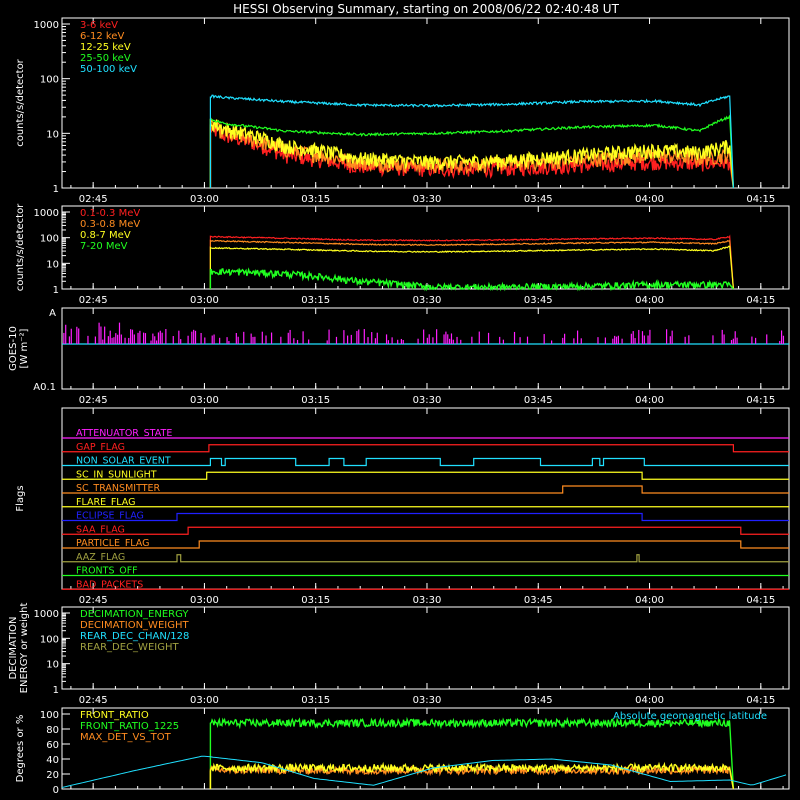 This screenshot has height=800, width=800. What do you see at coordinates (649, 199) in the screenshot?
I see `x-tick-label-0-5: 04:00` at bounding box center [649, 199].